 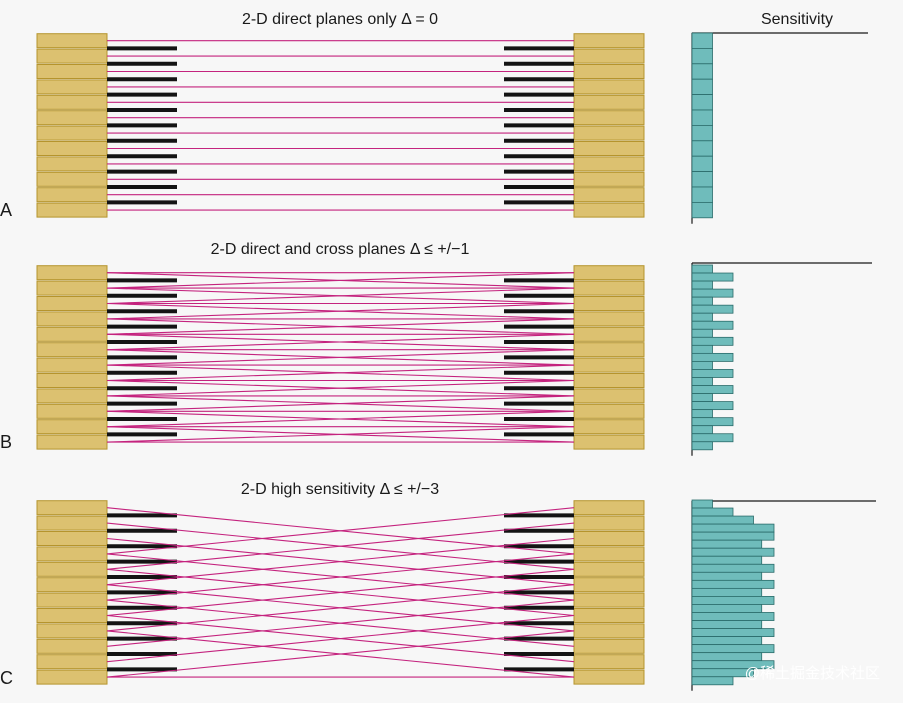 I want to click on panel-label: A, so click(x=6, y=210).